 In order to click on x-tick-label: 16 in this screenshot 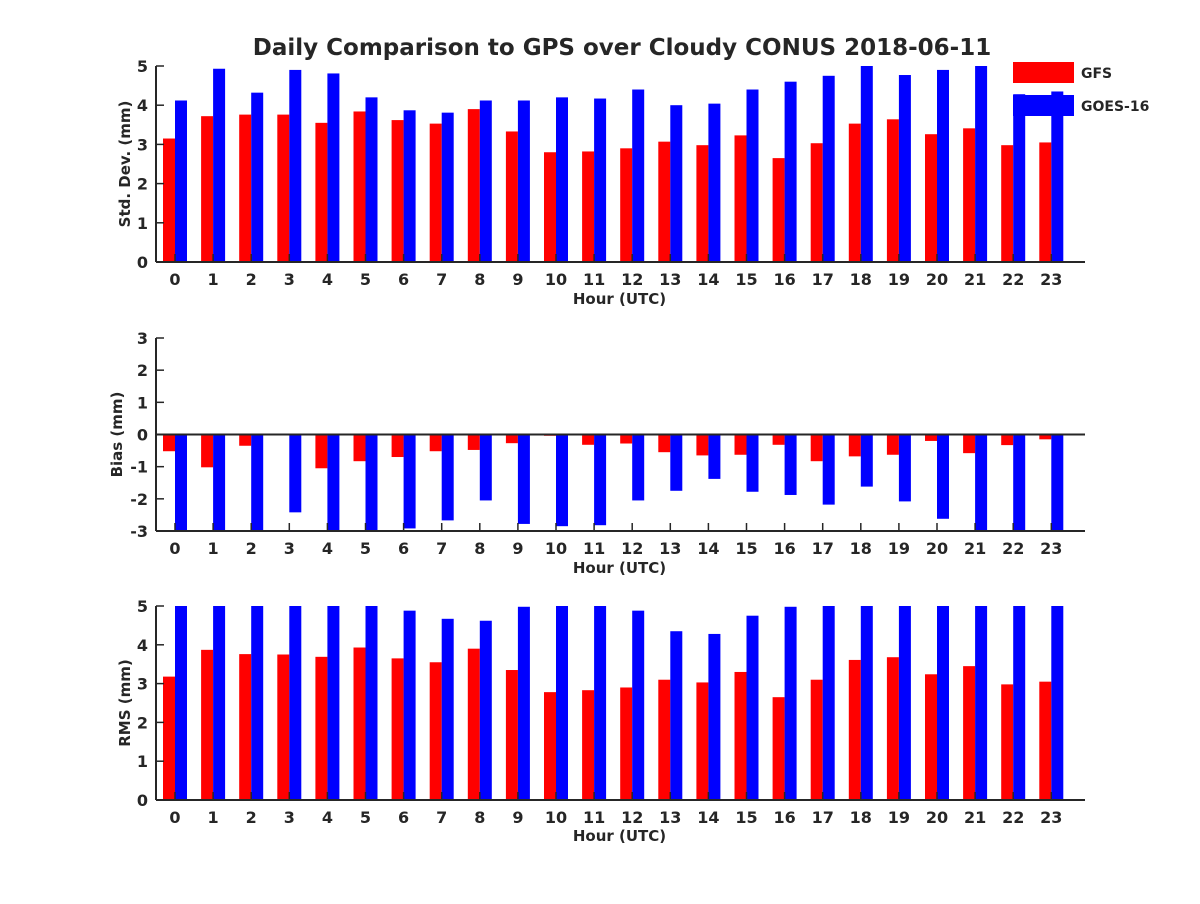, I will do `click(784, 279)`.